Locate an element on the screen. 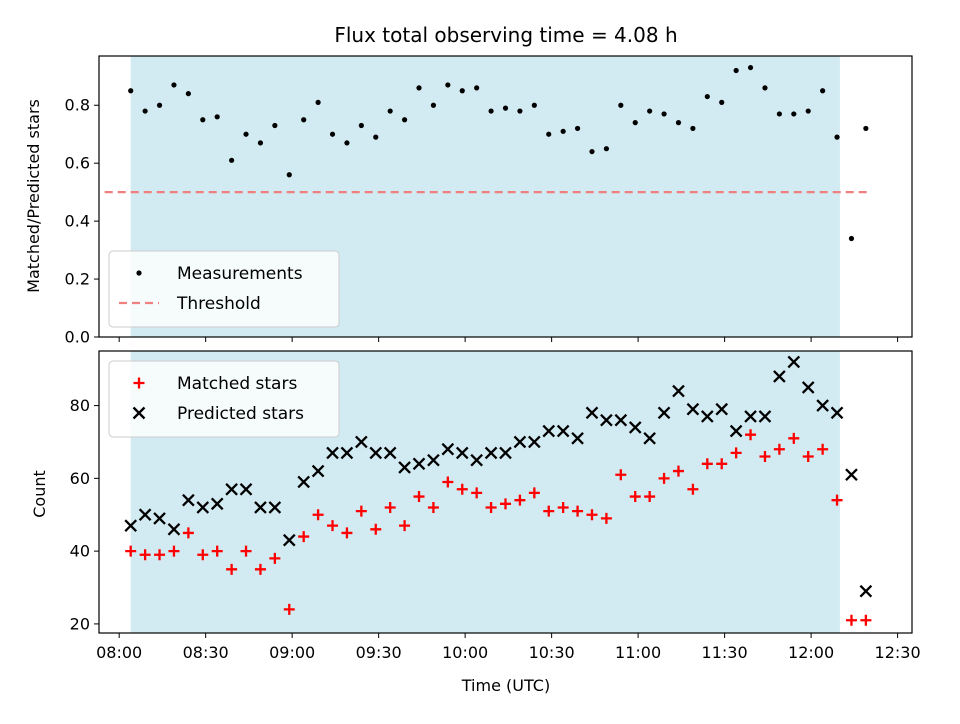 The image size is (960, 724). top-legend-label-0: Measurements is located at coordinates (240, 274).